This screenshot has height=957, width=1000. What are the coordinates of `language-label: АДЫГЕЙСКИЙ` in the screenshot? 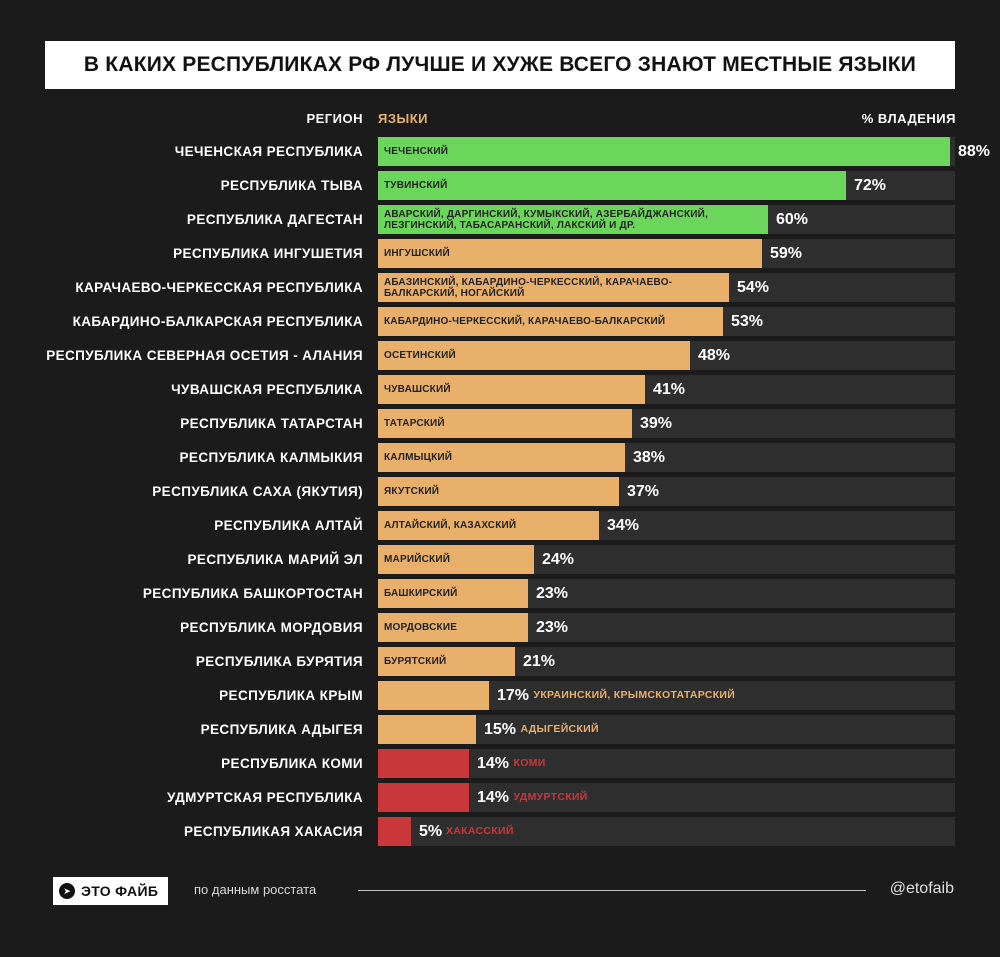 It's located at (559, 729).